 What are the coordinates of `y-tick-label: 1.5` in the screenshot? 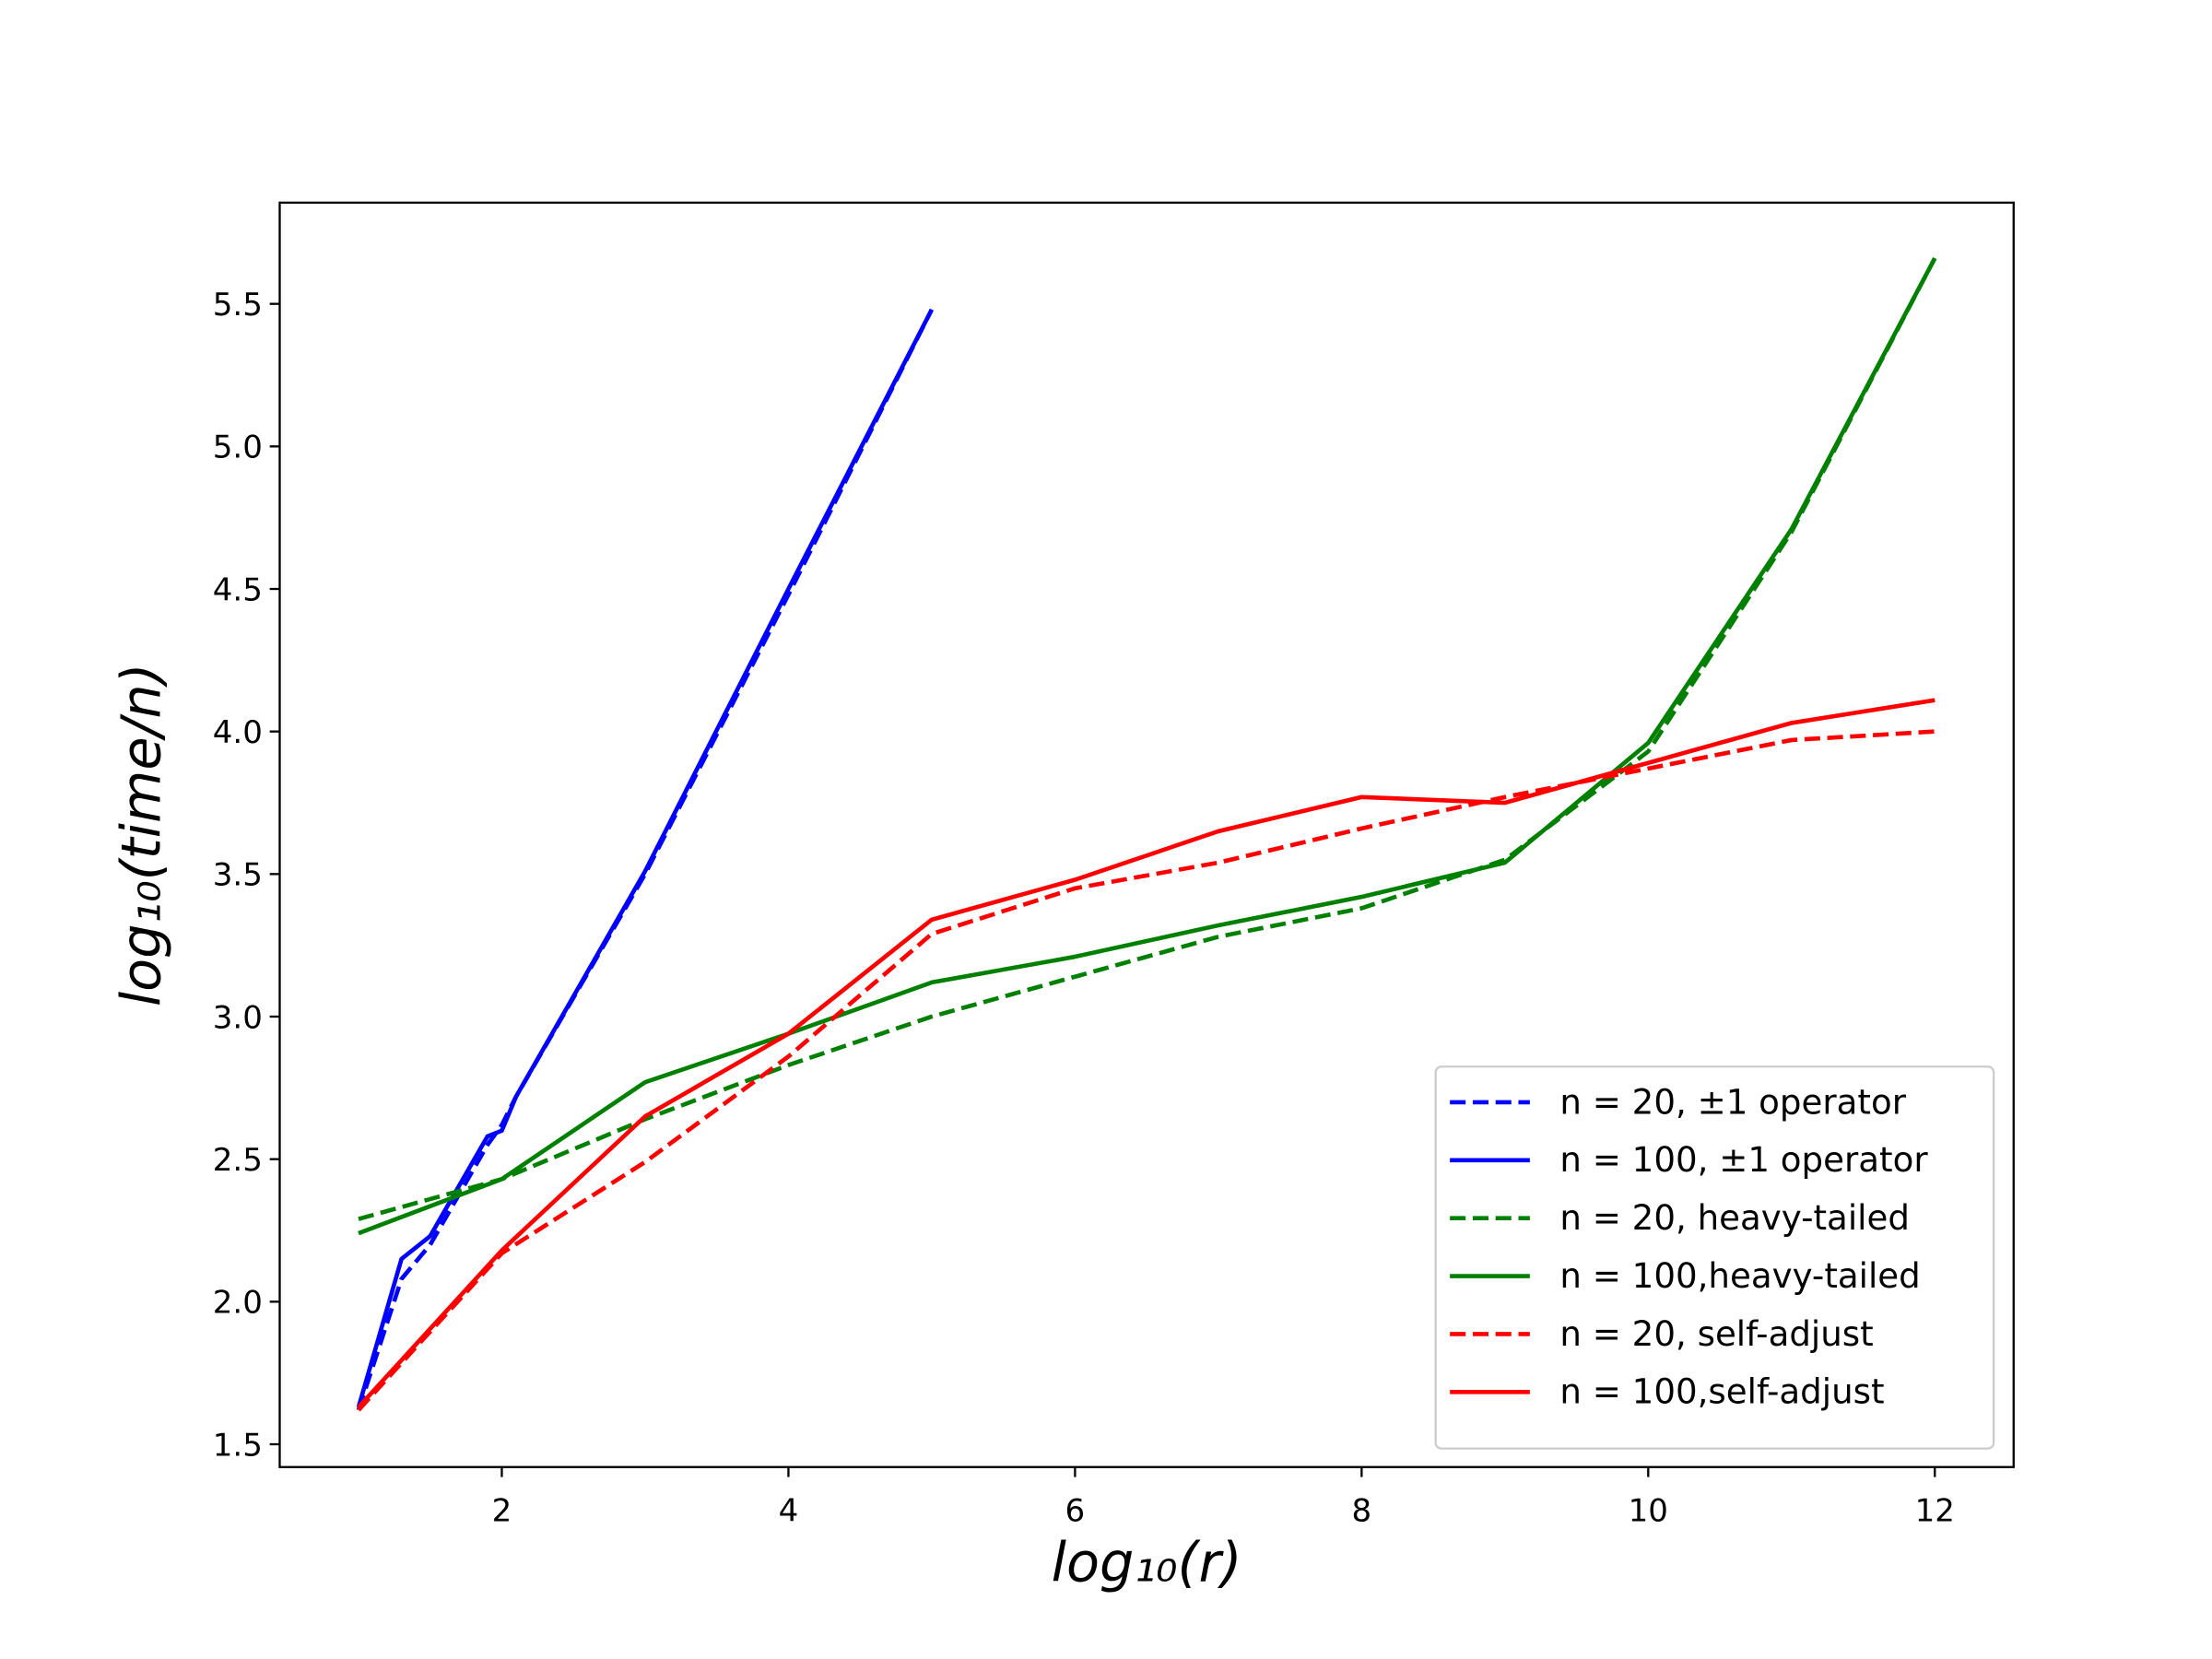 It's located at (238, 1445).